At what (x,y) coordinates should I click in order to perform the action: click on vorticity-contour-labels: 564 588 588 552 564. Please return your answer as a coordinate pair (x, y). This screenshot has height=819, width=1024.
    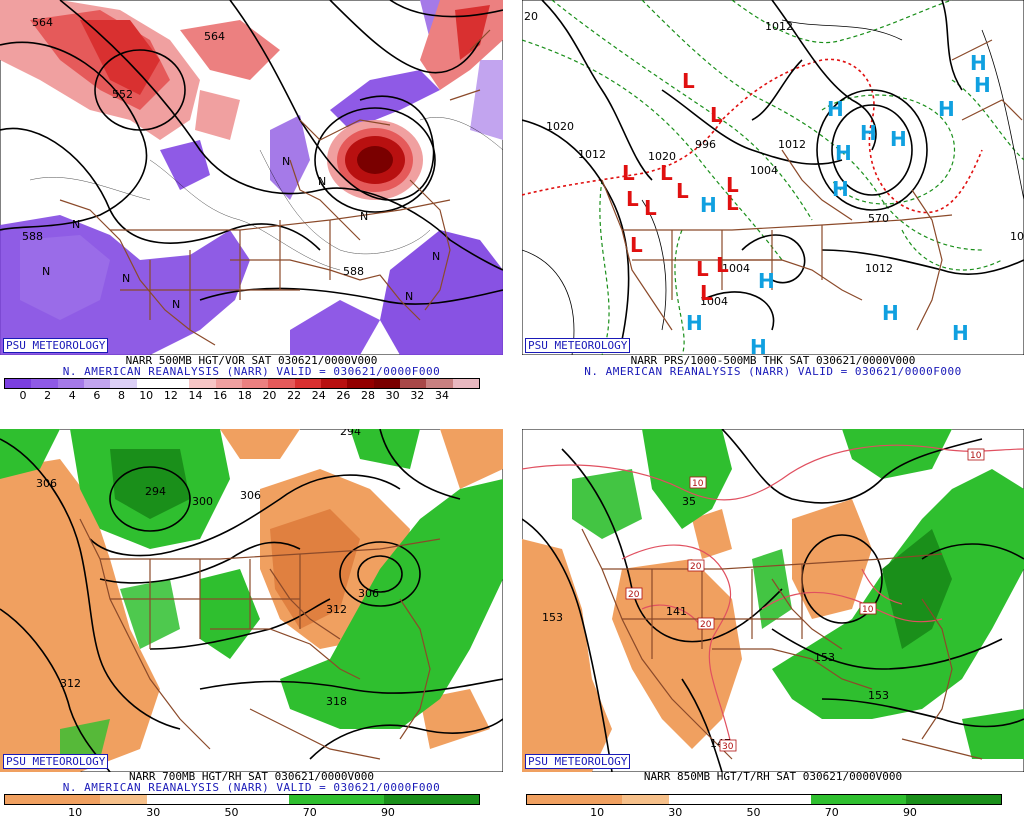
    Looking at the image, I should click on (193, 147).